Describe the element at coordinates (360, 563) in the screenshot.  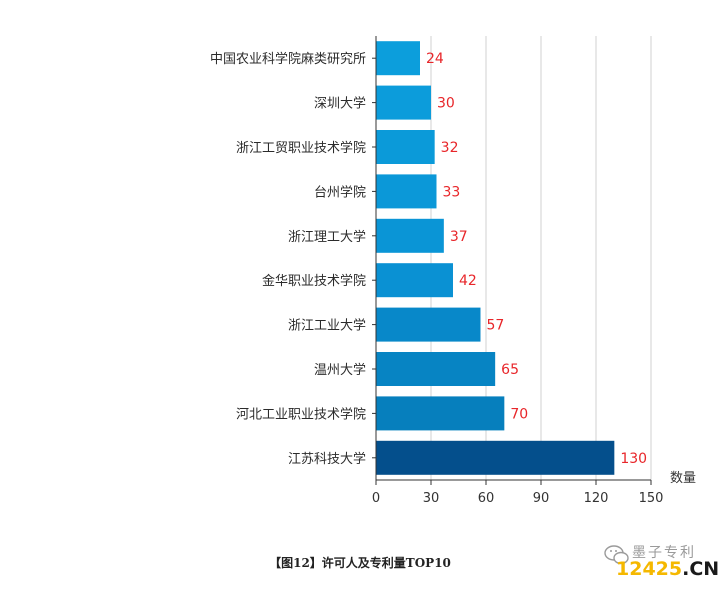
I see `figure-caption: 【图12】许可人及专利量TOP10` at that location.